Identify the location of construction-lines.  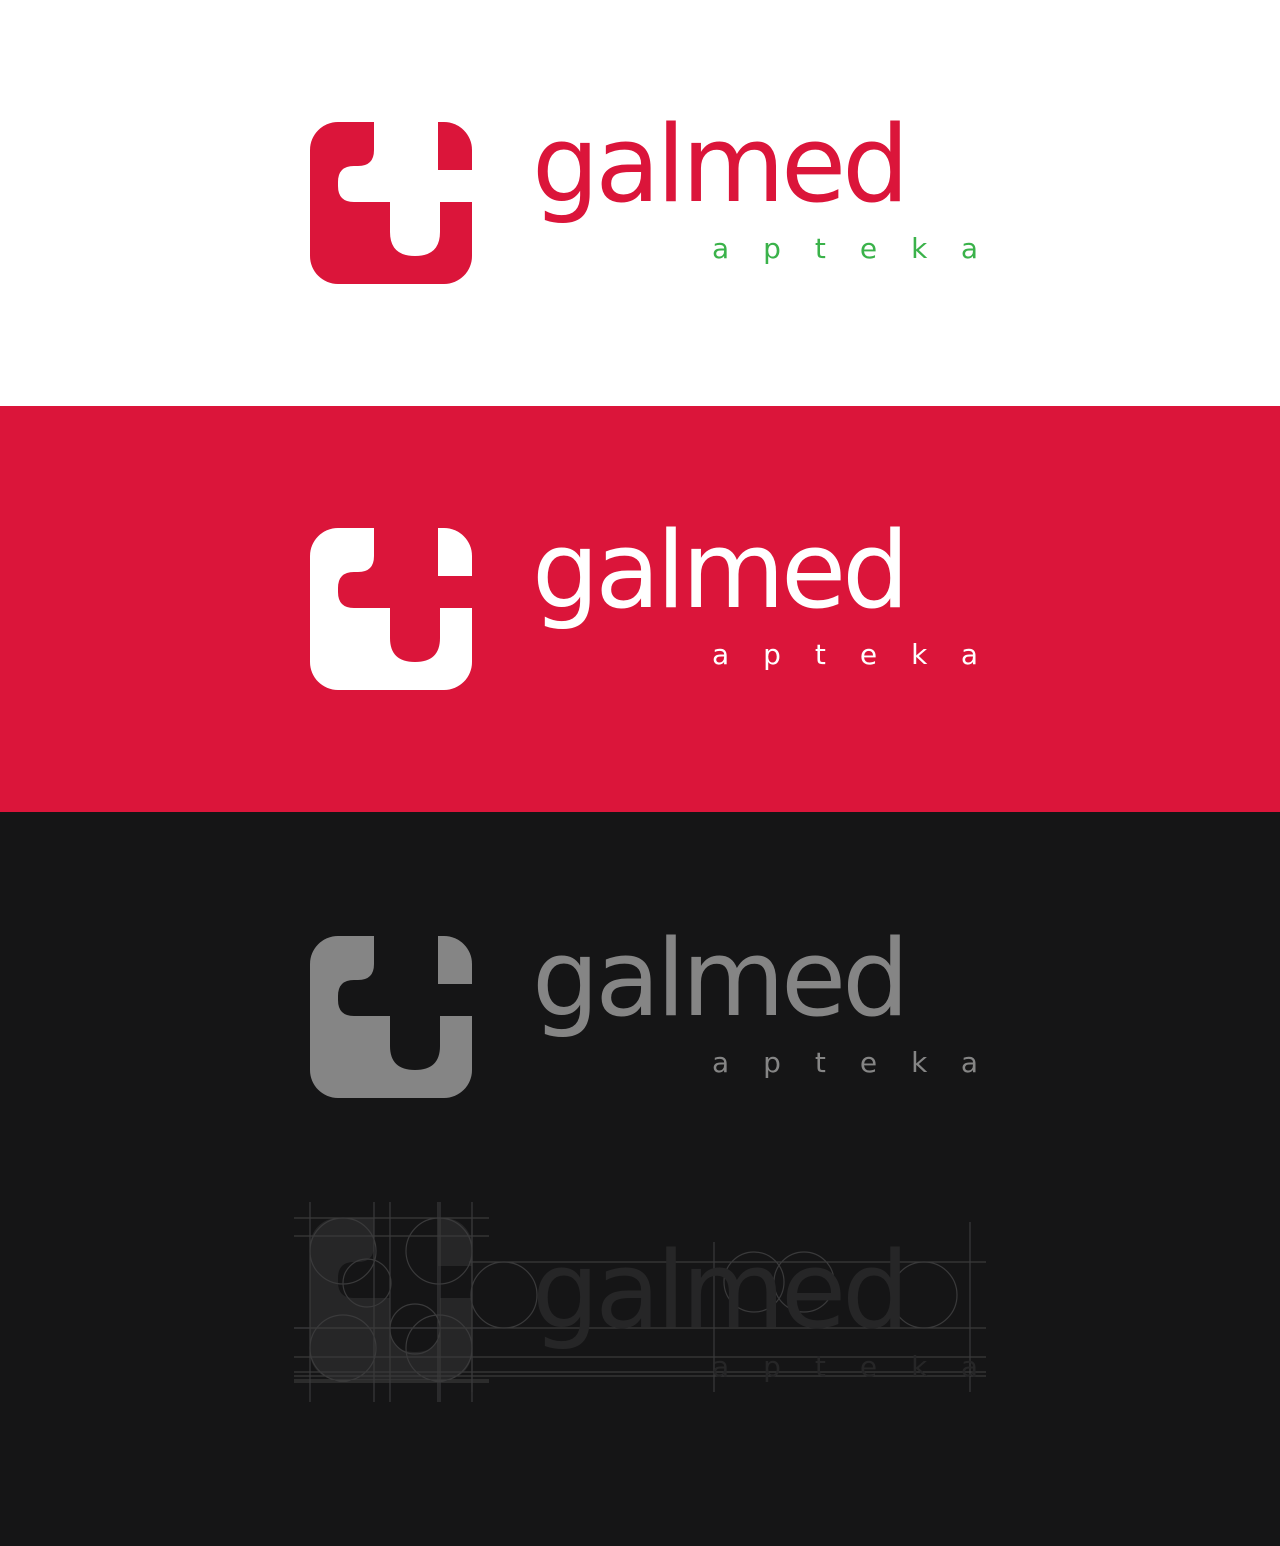
(640, 1302).